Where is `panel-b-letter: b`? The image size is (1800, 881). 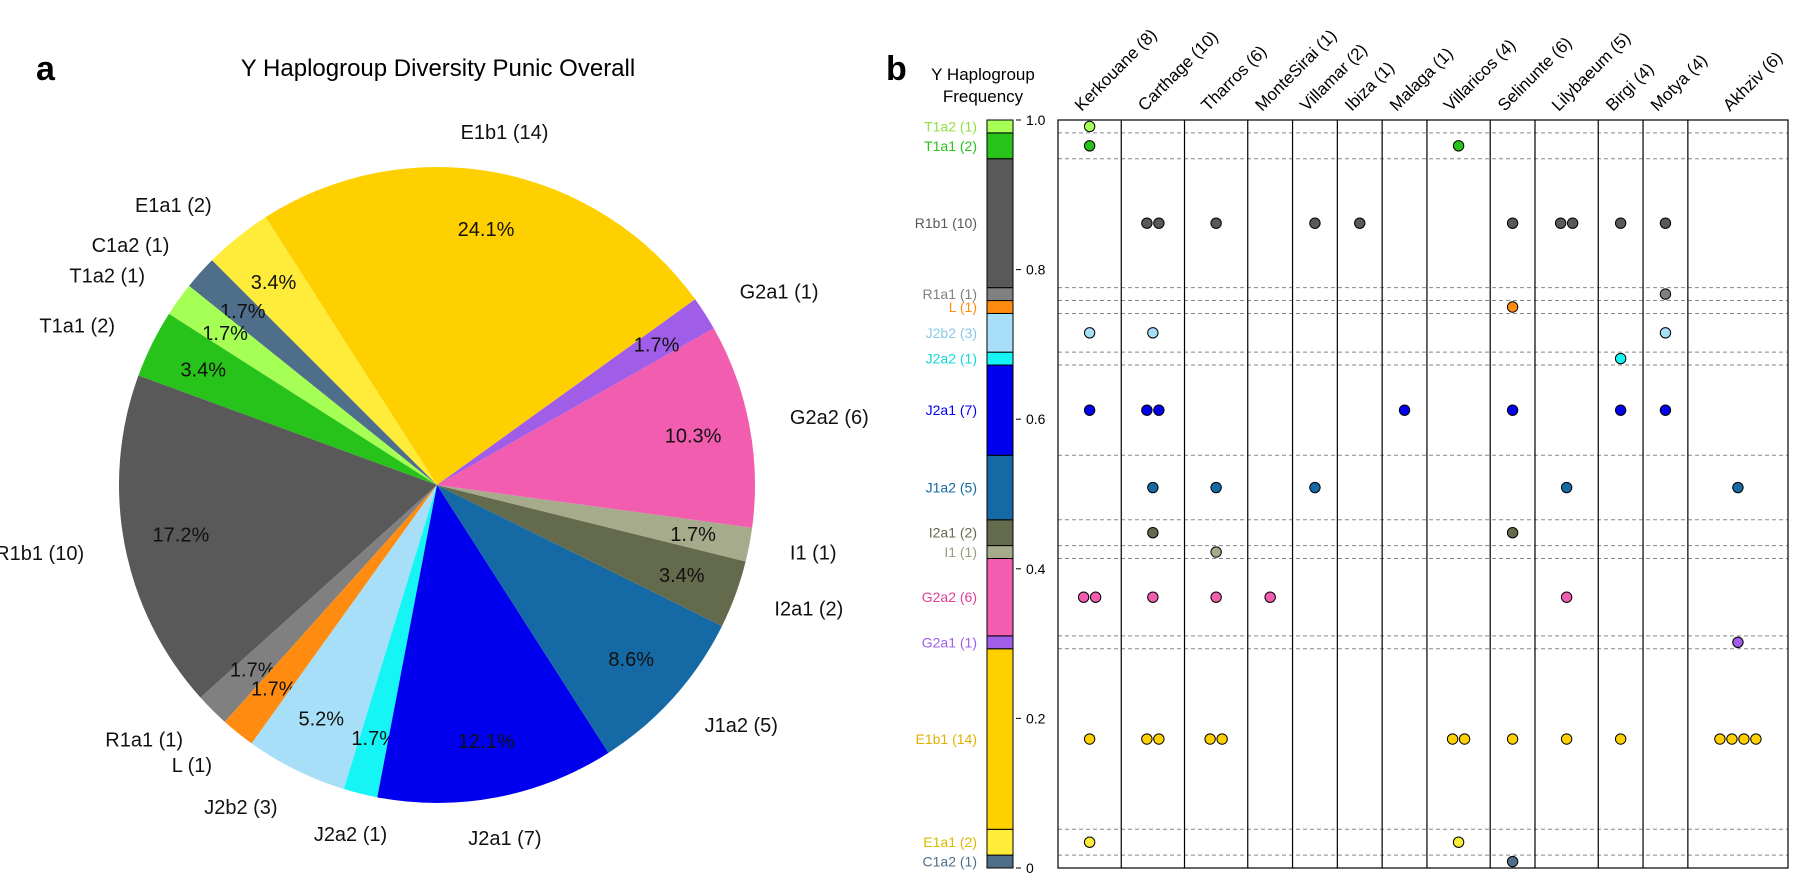
panel-b-letter: b is located at coordinates (896, 69).